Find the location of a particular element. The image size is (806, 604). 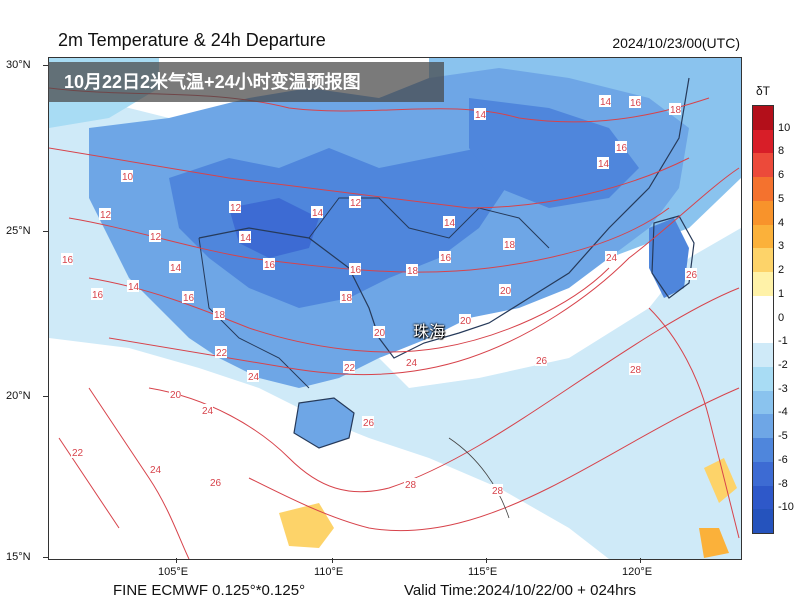

taiwan-cool is located at coordinates (669, 258).